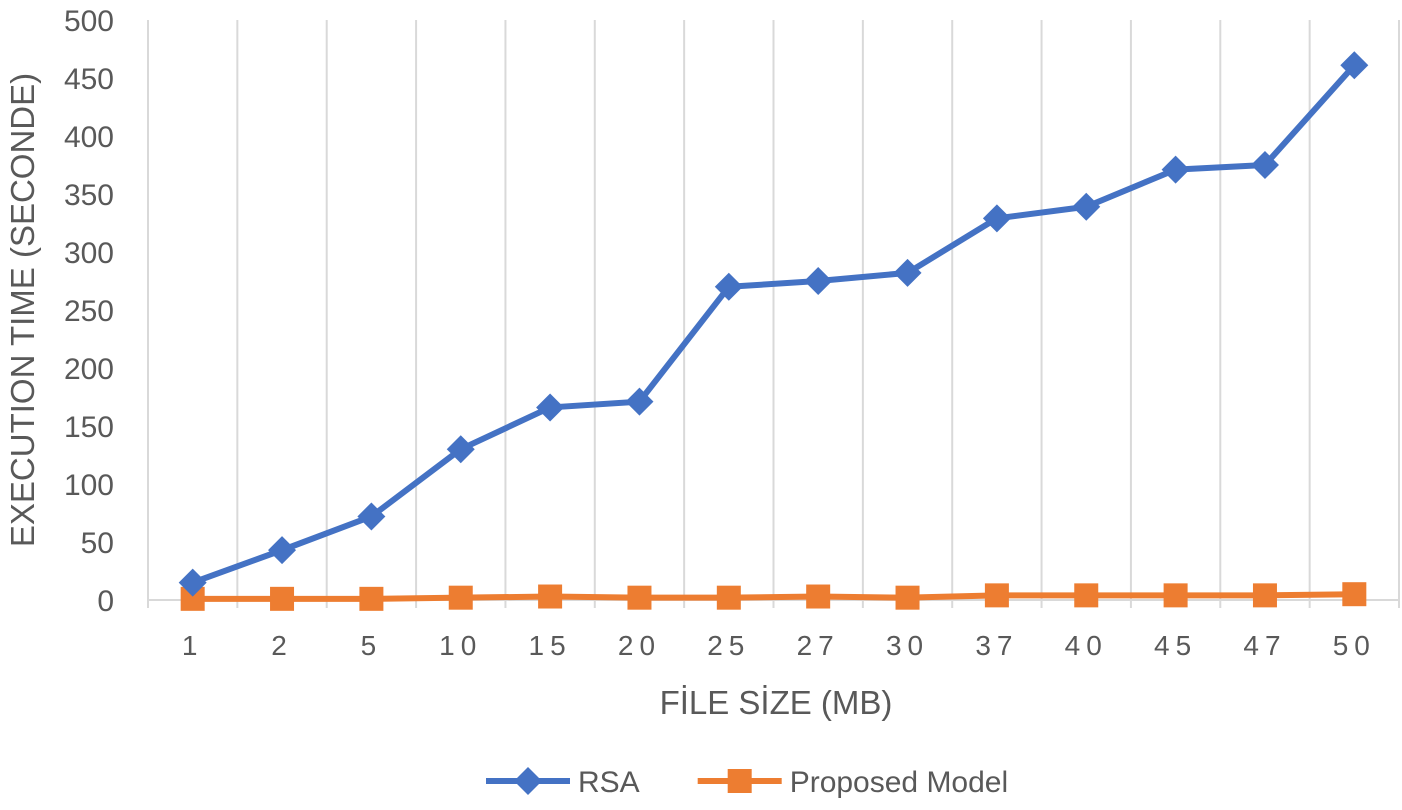  What do you see at coordinates (97, 543) in the screenshot?
I see `y-tick-label: 50` at bounding box center [97, 543].